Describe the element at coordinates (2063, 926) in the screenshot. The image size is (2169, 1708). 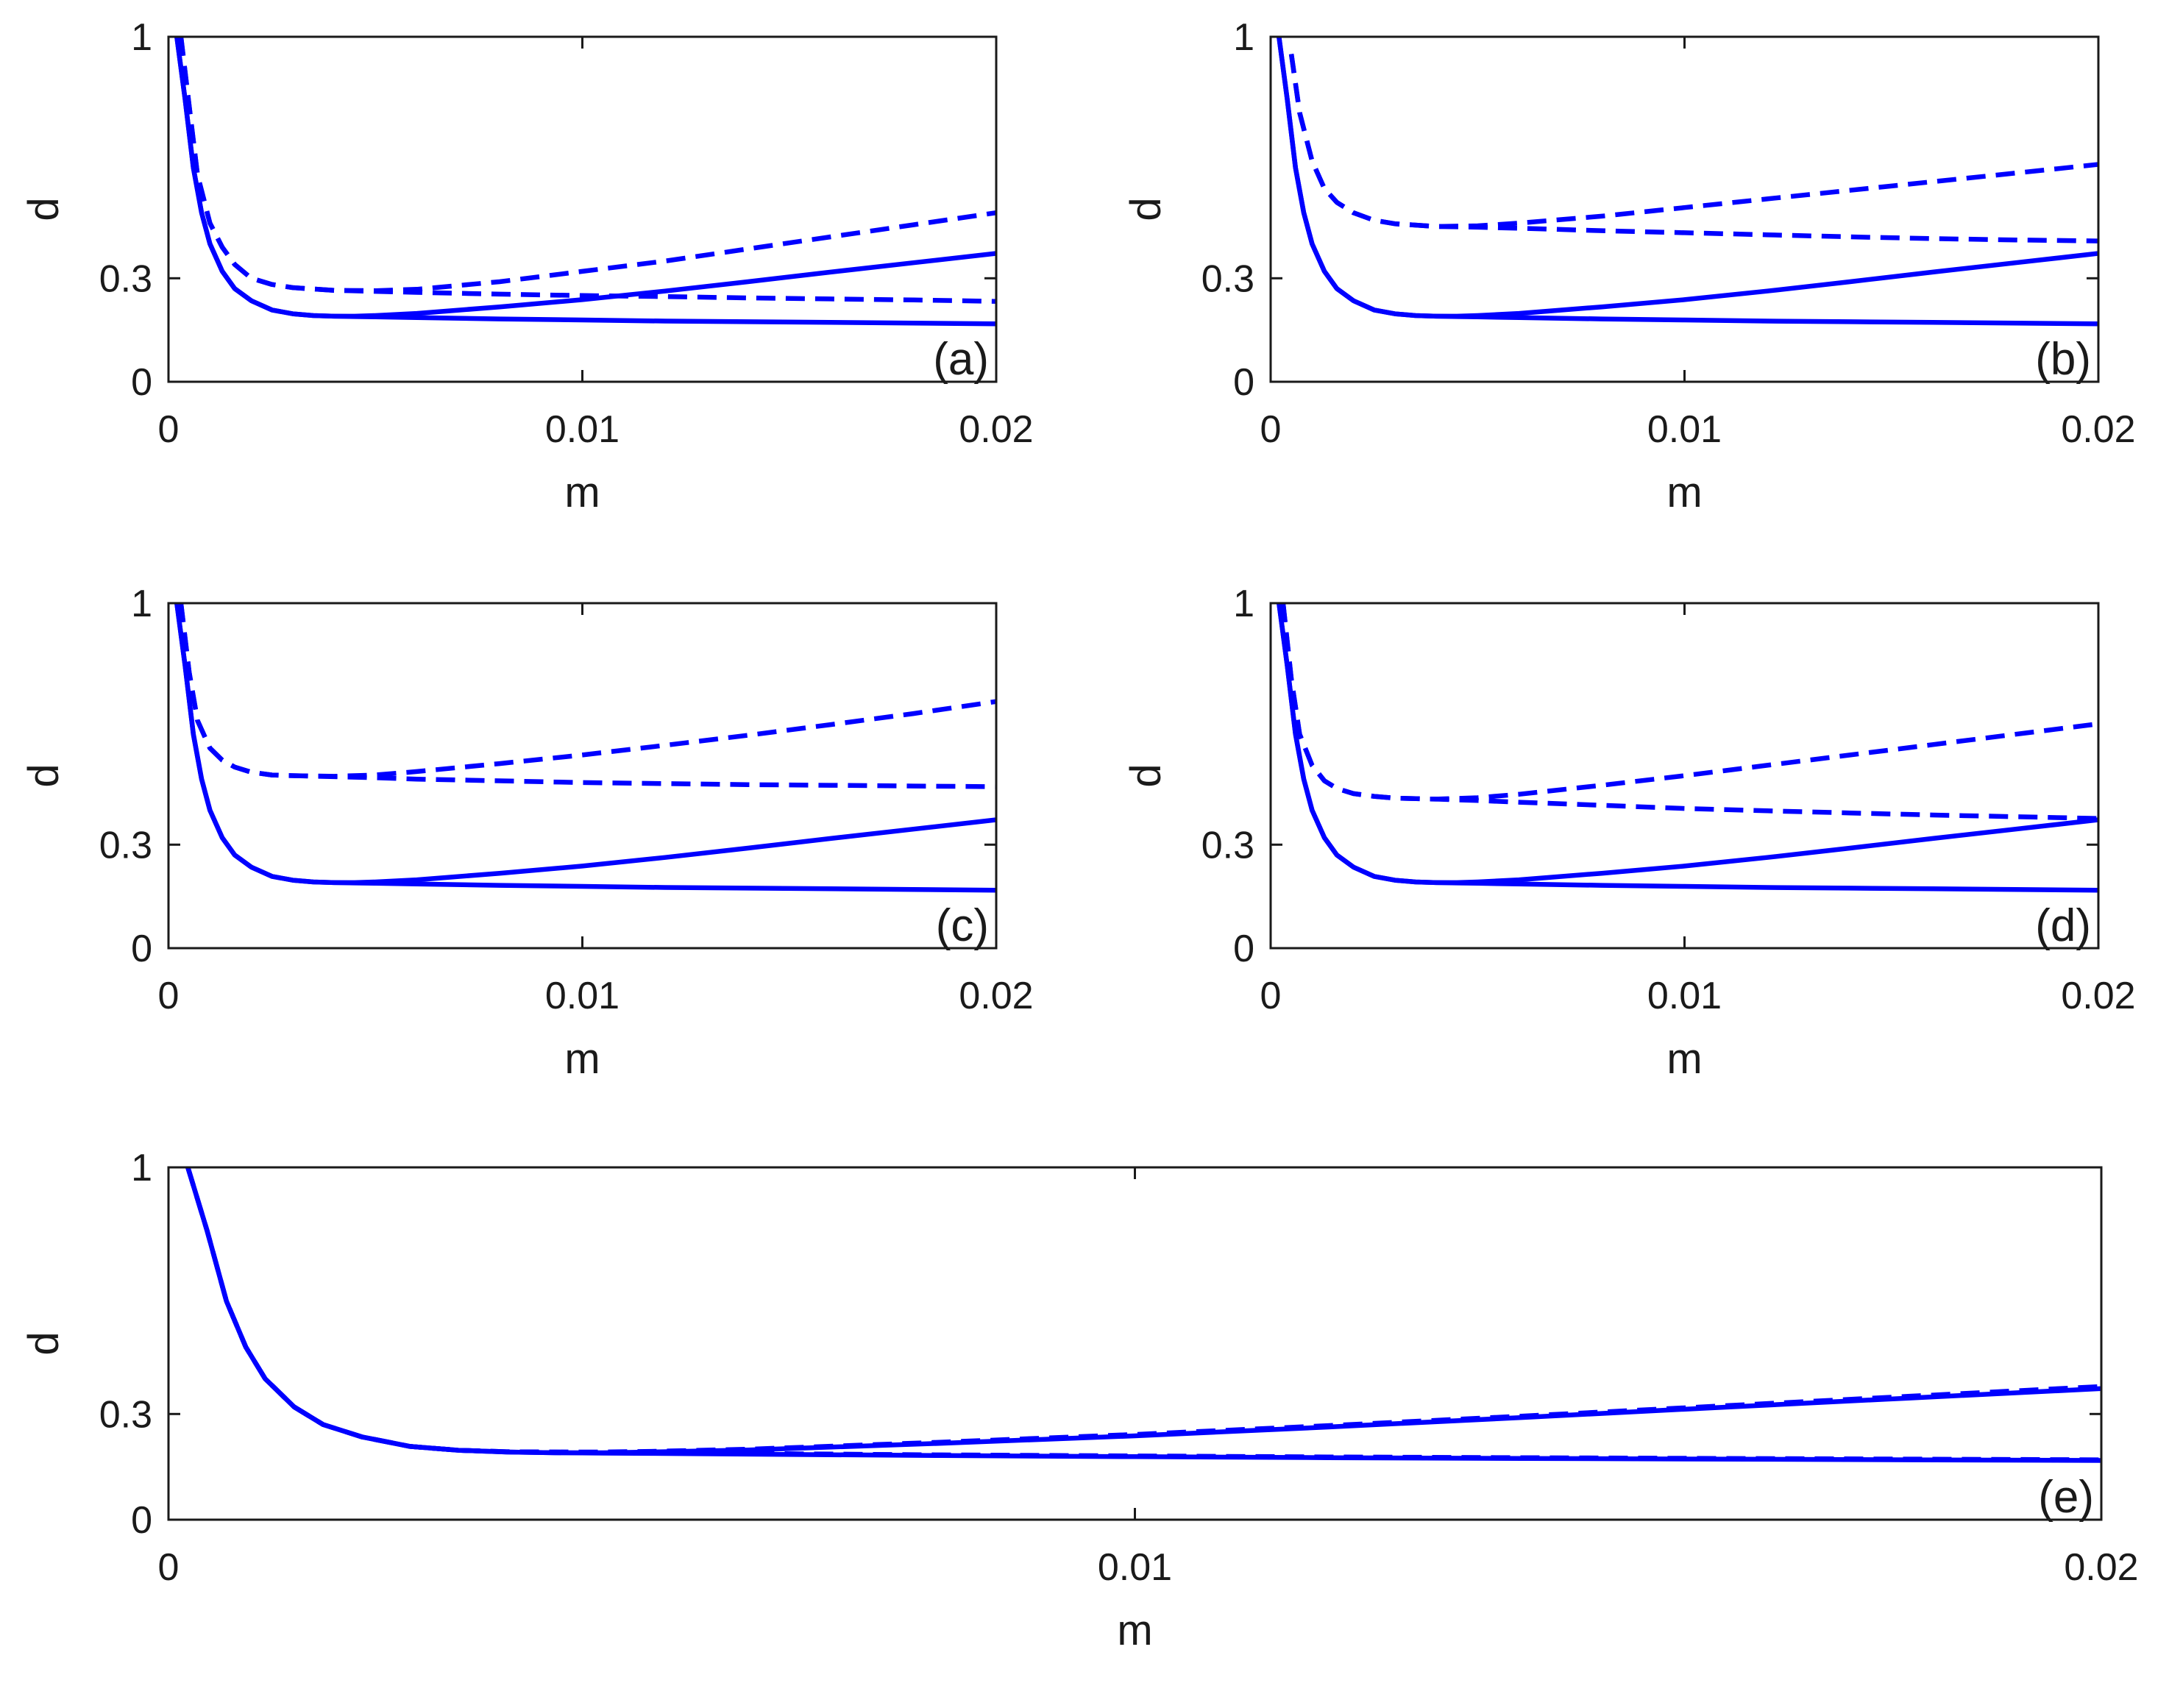
I see `panel-label: (d)` at that location.